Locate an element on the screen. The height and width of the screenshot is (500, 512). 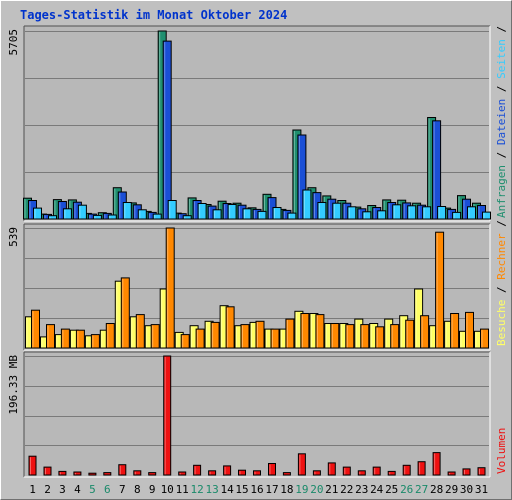
x-tick-label-day-8: 8 is located at coordinates (137, 489).